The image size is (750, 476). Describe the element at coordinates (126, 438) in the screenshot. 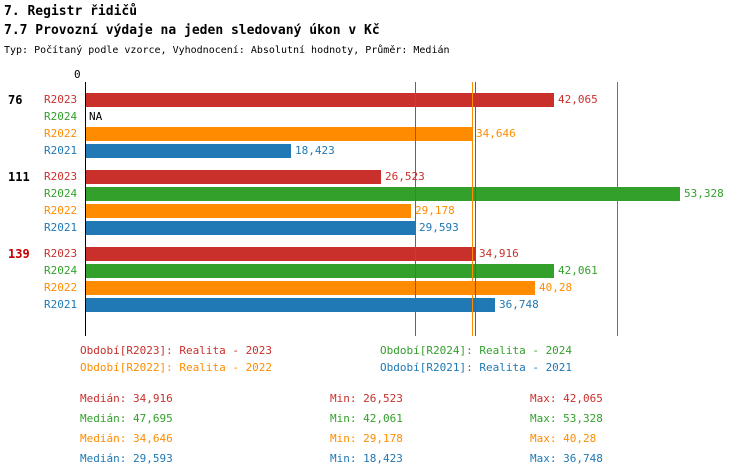

I see `stat-median-R2022: Medián: 34,646` at that location.